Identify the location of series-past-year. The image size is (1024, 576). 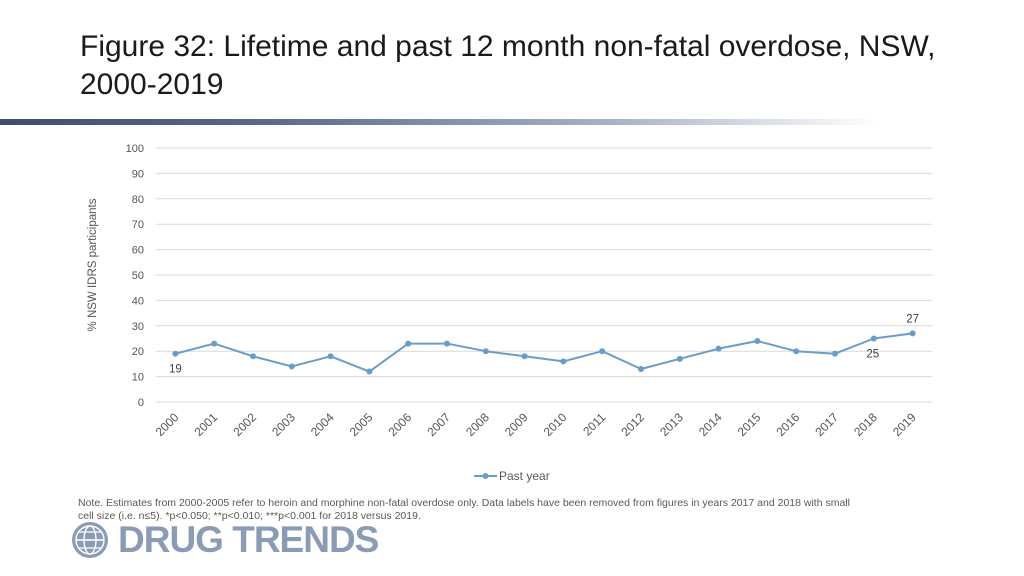
(544, 352).